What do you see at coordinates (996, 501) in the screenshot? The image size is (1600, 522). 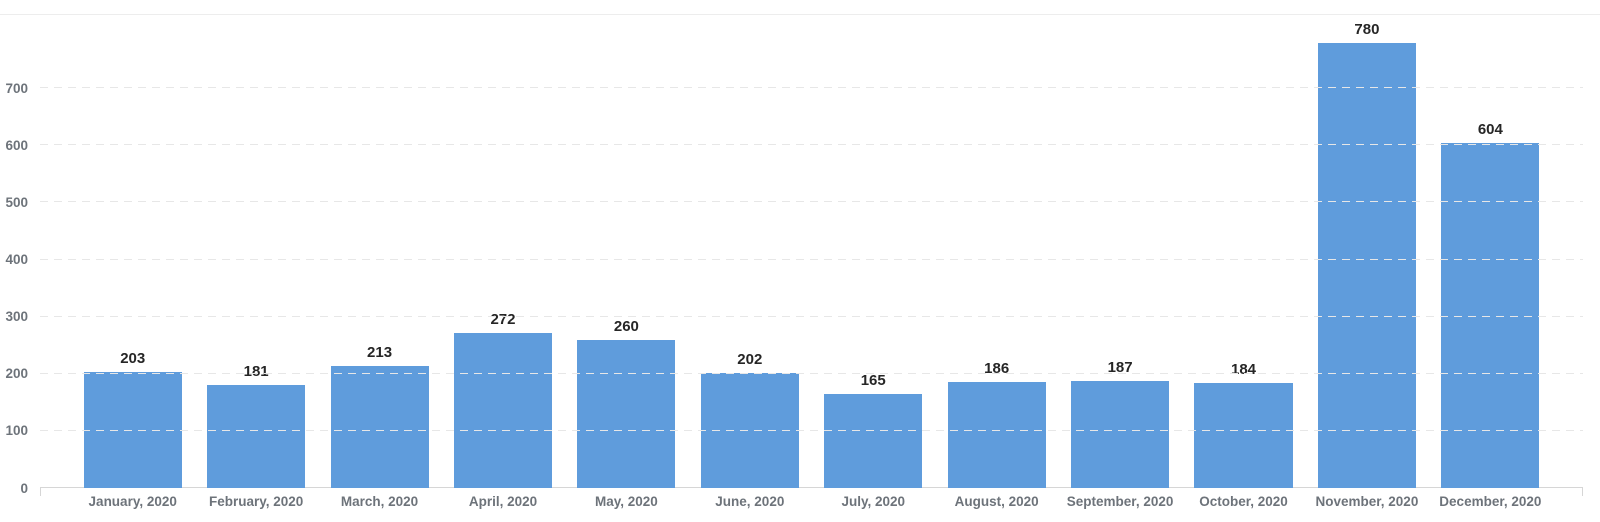 I see `x-axis-category-label: August, 2020` at bounding box center [996, 501].